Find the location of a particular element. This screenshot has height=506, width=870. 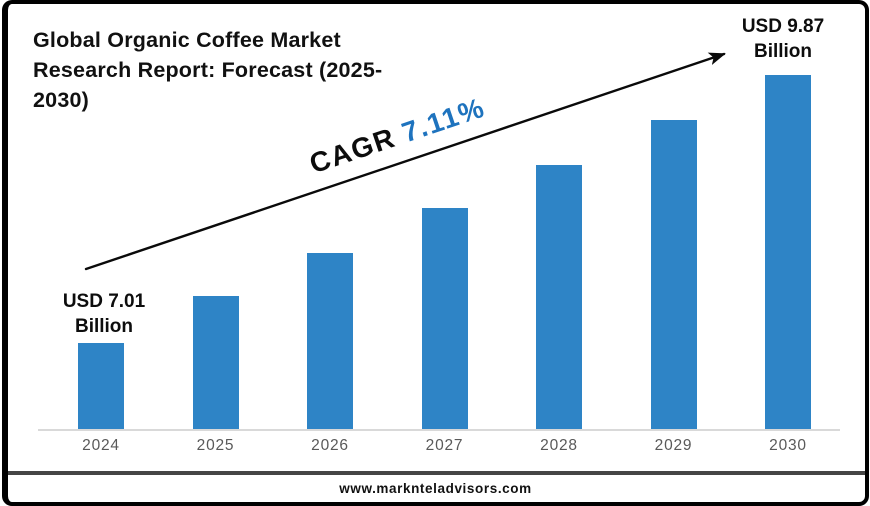

bar-2030 is located at coordinates (788, 252).